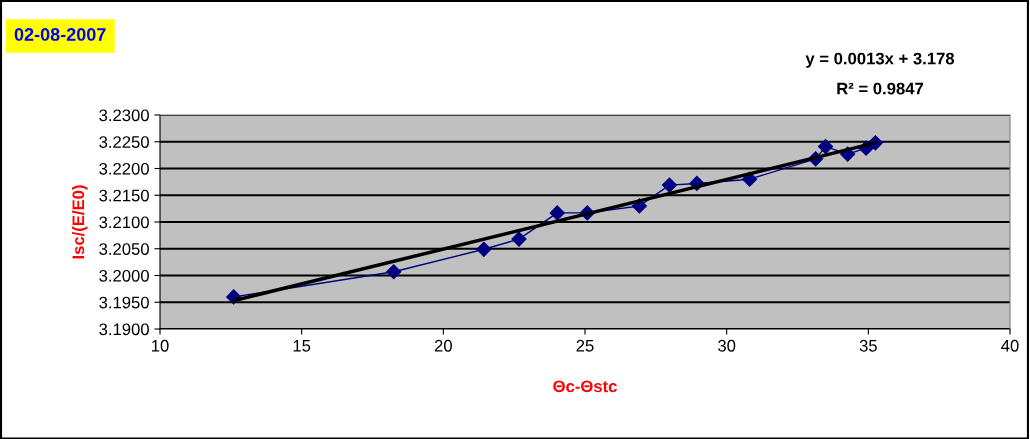 Image resolution: width=1030 pixels, height=439 pixels. Describe the element at coordinates (124, 142) in the screenshot. I see `y-tick-label: 3.2250` at that location.